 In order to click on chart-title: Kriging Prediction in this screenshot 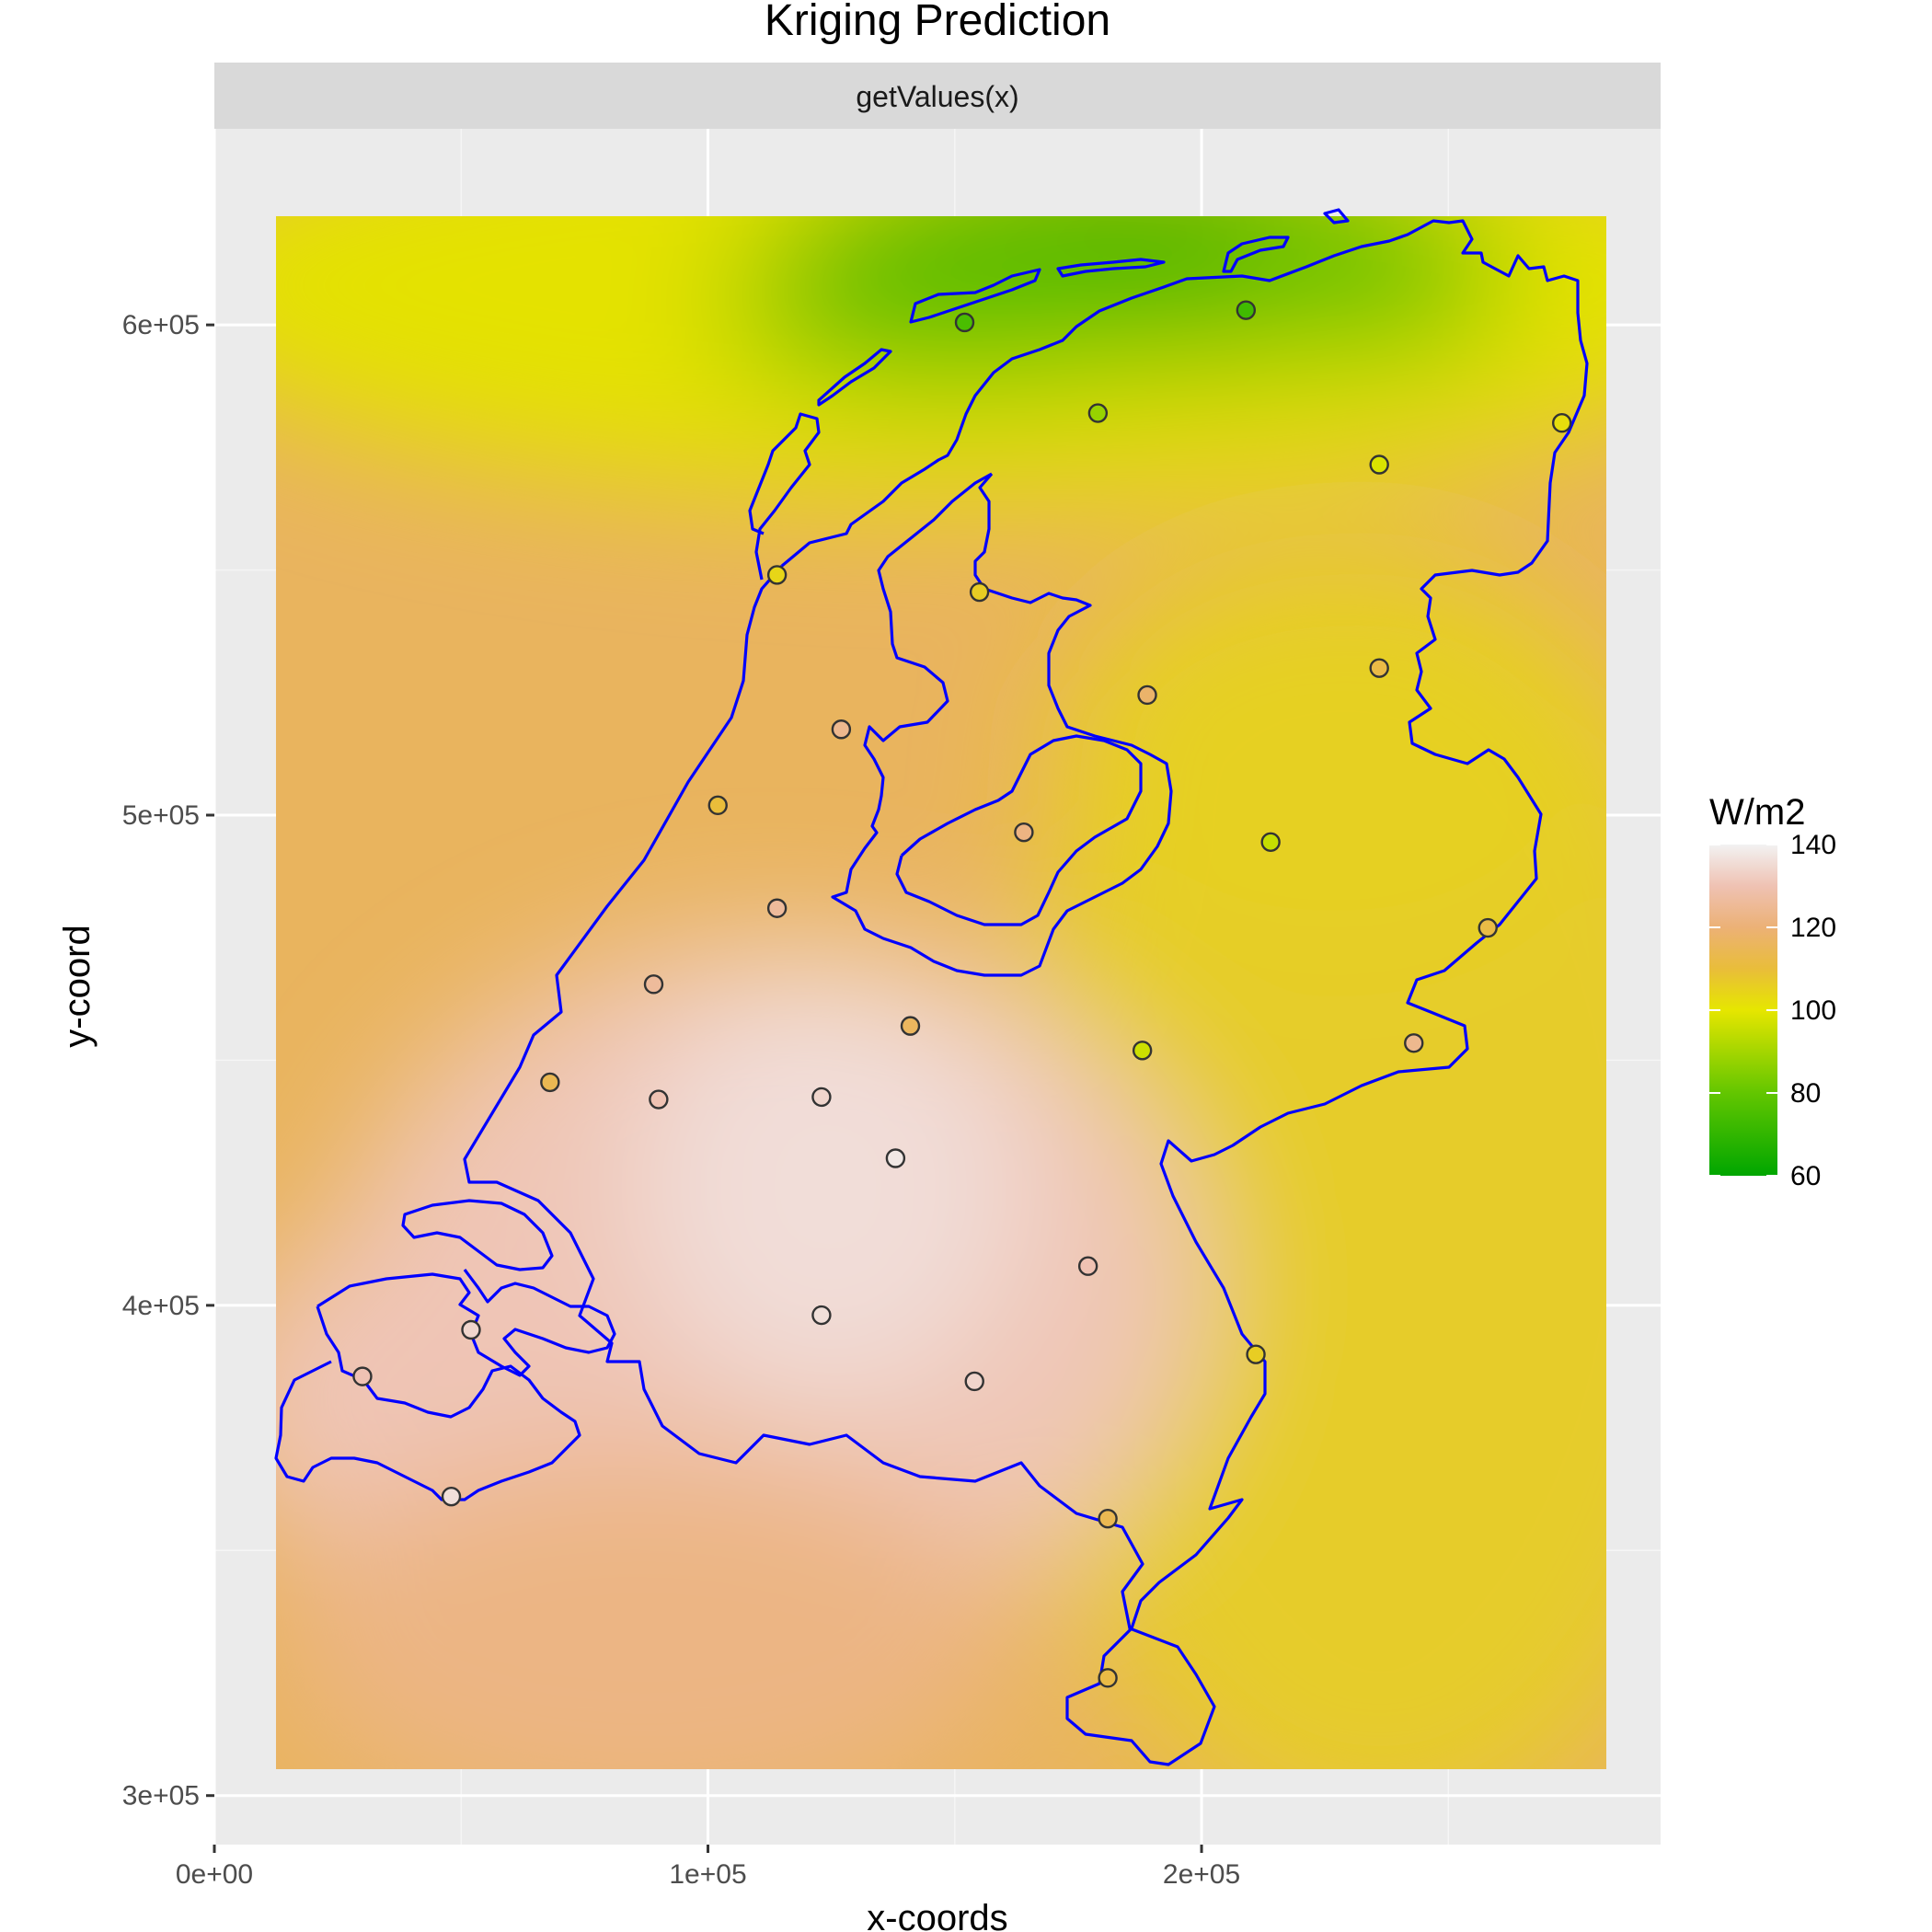, I will do `click(937, 22)`.